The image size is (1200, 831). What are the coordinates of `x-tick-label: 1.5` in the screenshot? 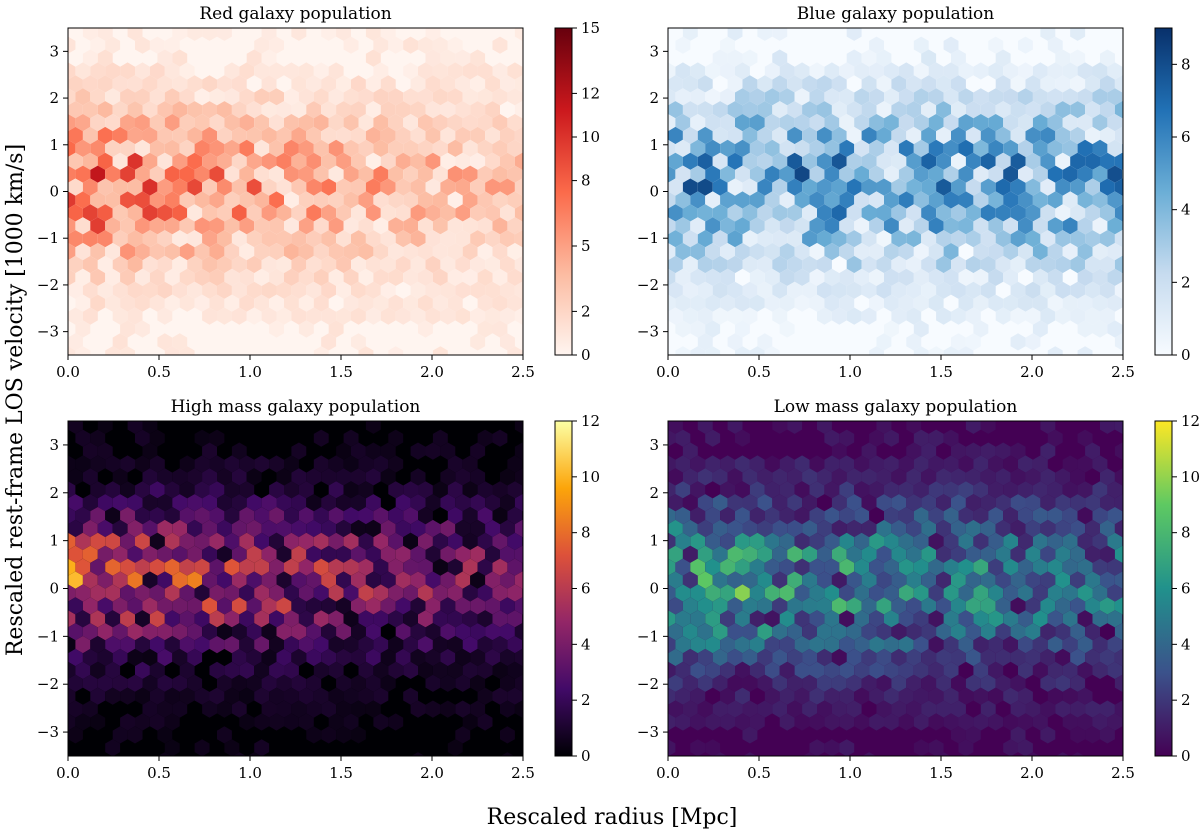 It's located at (941, 773).